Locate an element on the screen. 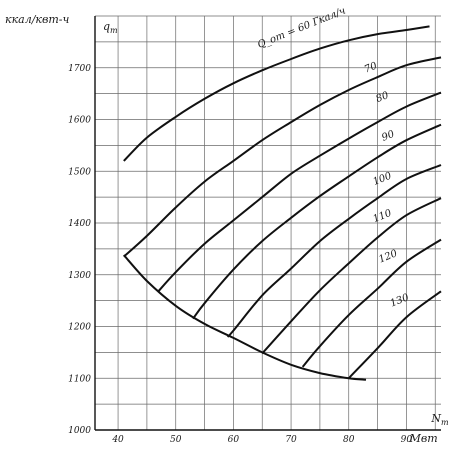  y-axis-symbol: qт is located at coordinates (110, 27).